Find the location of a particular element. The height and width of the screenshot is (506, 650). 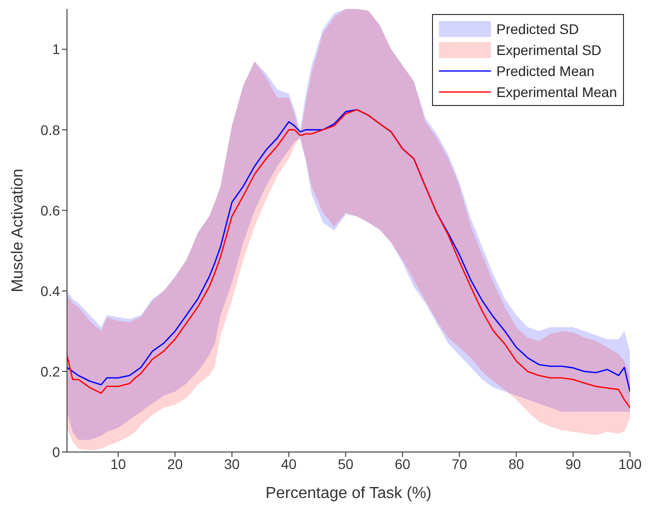

annotation: Predicted SD is located at coordinates (537, 28).